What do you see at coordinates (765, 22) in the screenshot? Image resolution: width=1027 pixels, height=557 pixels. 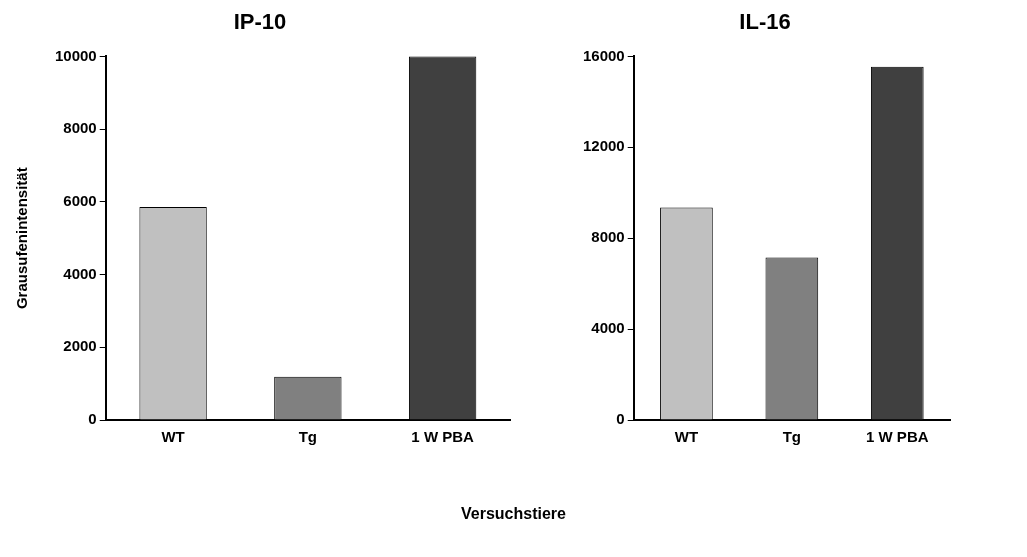 I see `chart-title: IL-16` at bounding box center [765, 22].